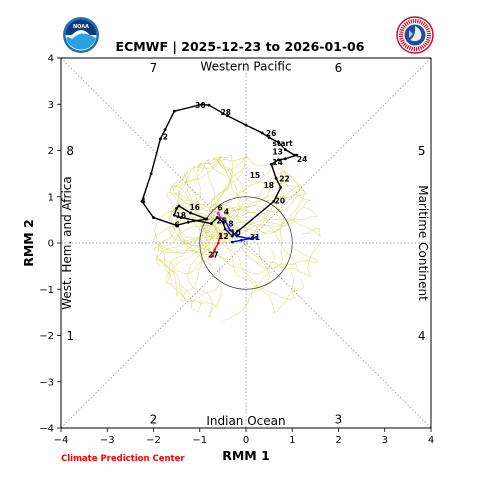  I want to click on noaa-logo: NOAA, so click(81, 35).